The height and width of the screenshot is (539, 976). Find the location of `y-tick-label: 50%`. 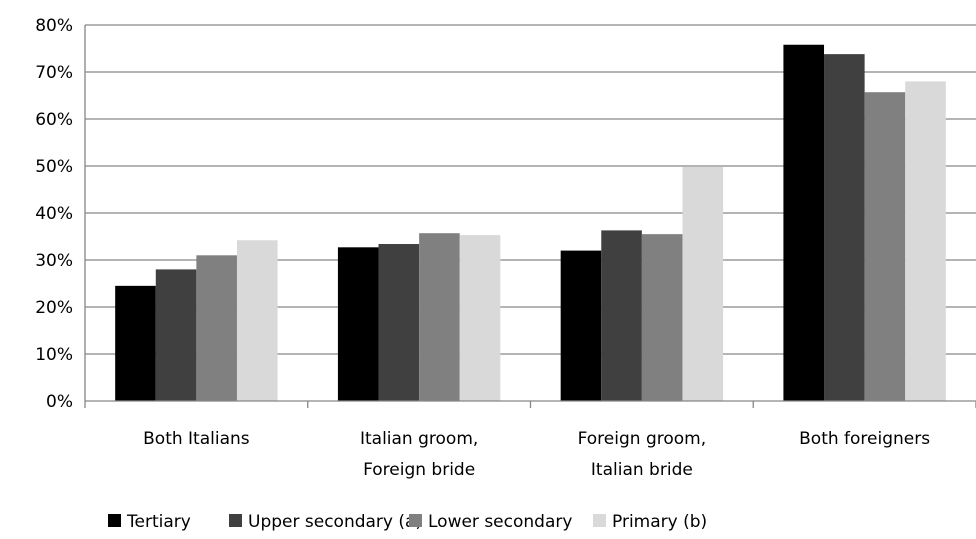

y-tick-label: 50% is located at coordinates (54, 167).